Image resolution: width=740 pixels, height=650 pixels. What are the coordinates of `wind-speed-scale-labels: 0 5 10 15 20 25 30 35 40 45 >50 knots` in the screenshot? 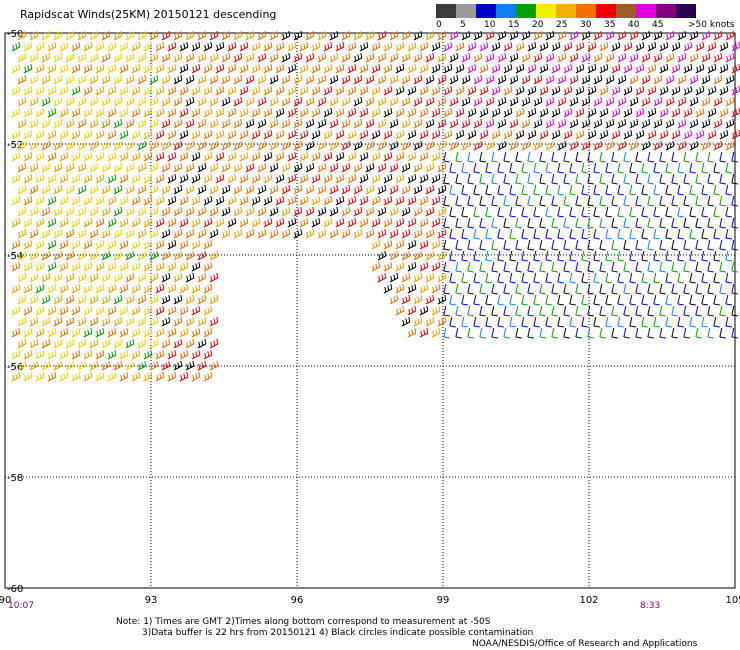 It's located at (586, 26).